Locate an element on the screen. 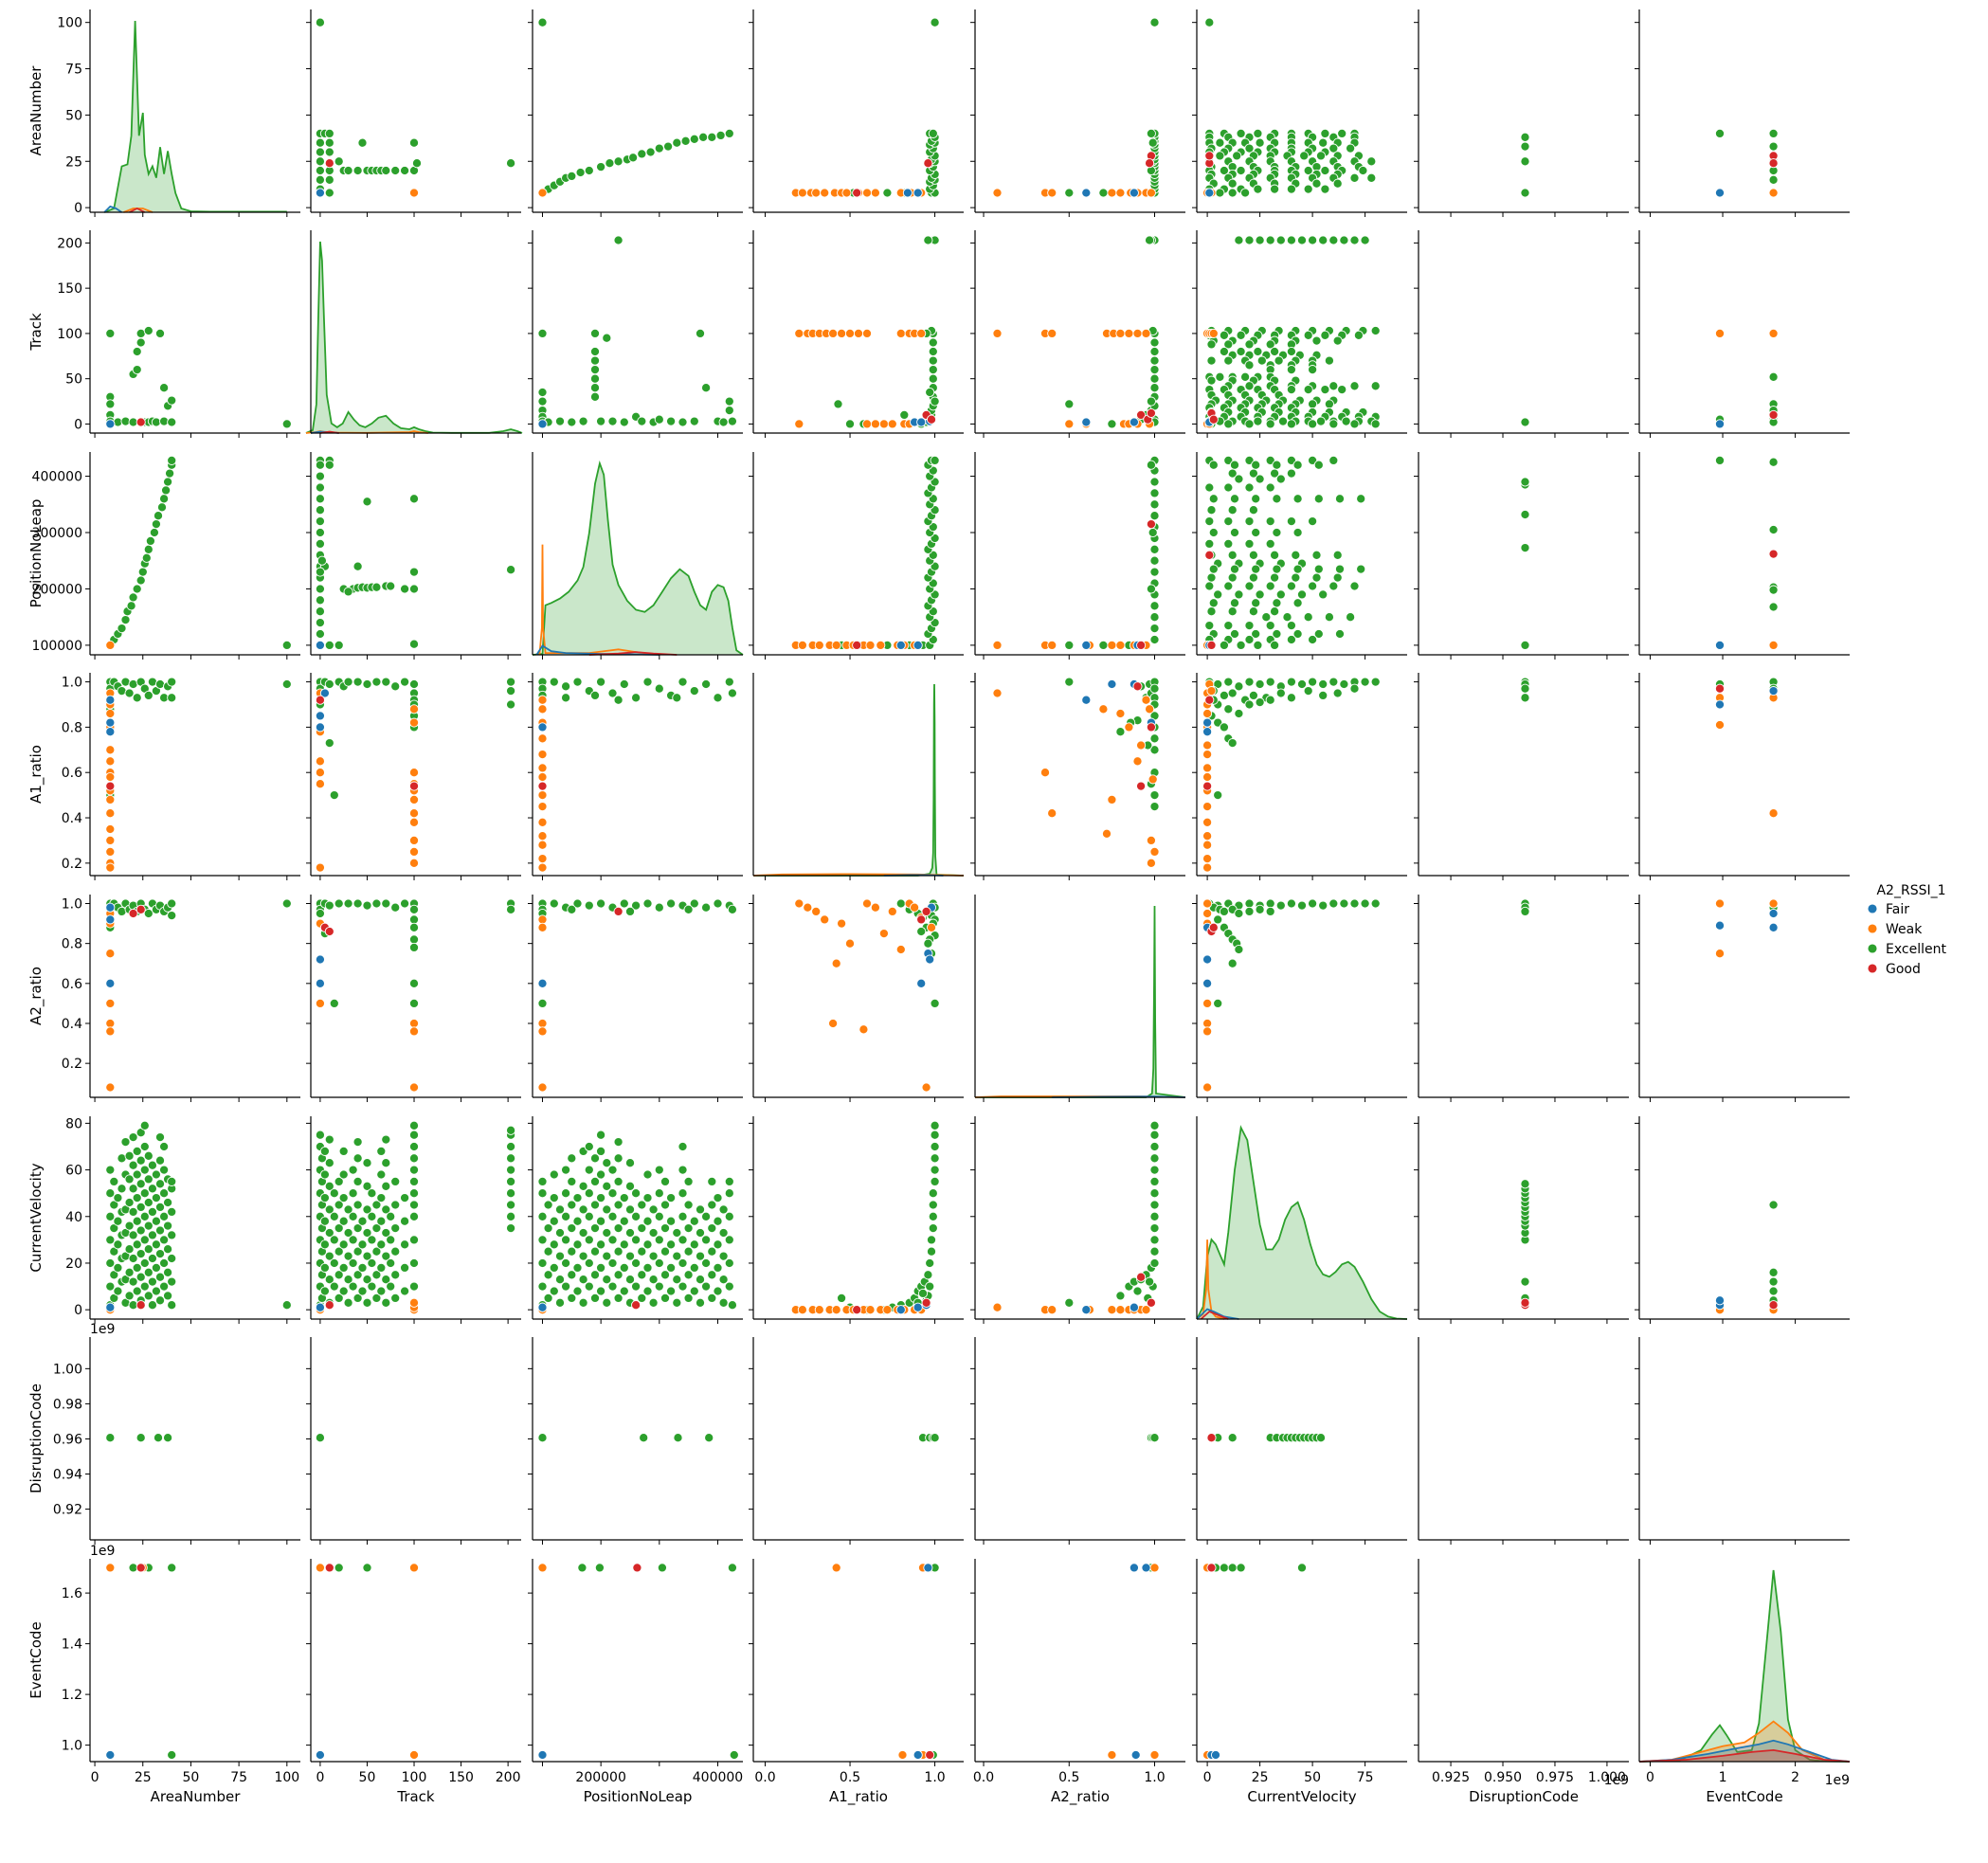 This screenshot has height=1863, width=1988. panel-AreaNumber-vs-DisruptionCode is located at coordinates (1522, 113).